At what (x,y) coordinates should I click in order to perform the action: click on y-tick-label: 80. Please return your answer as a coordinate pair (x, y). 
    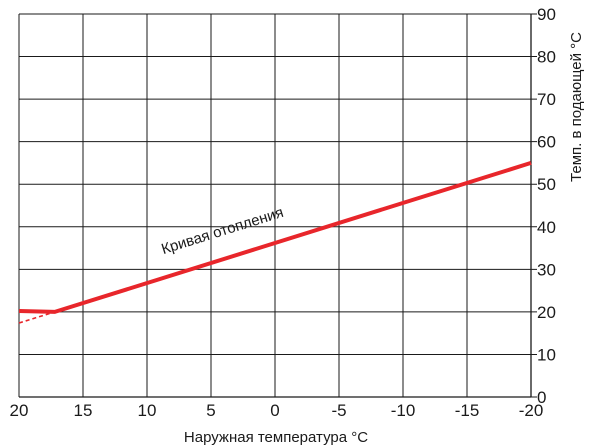
    Looking at the image, I should click on (546, 57).